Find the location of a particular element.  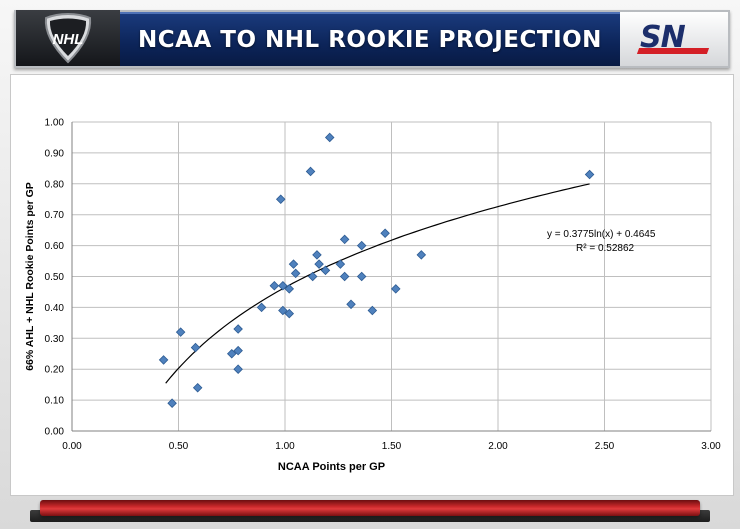

y-tick-label: 0.30 is located at coordinates (55, 339).